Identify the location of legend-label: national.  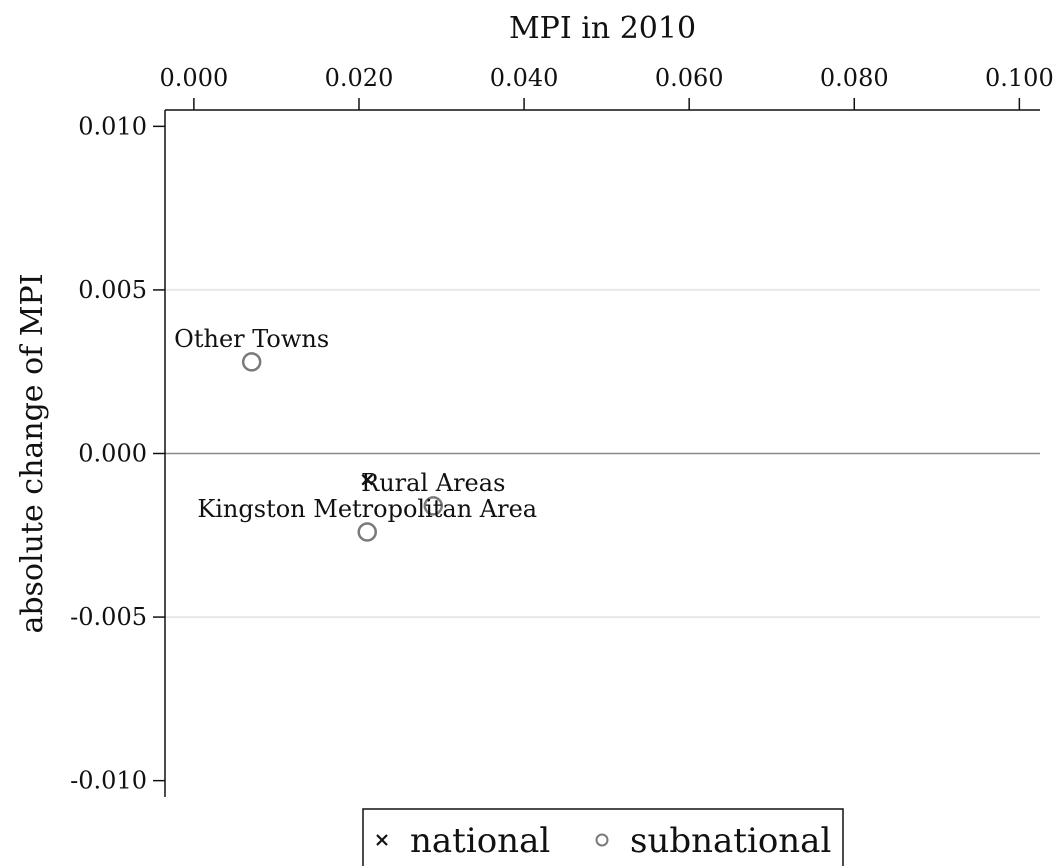
(480, 841).